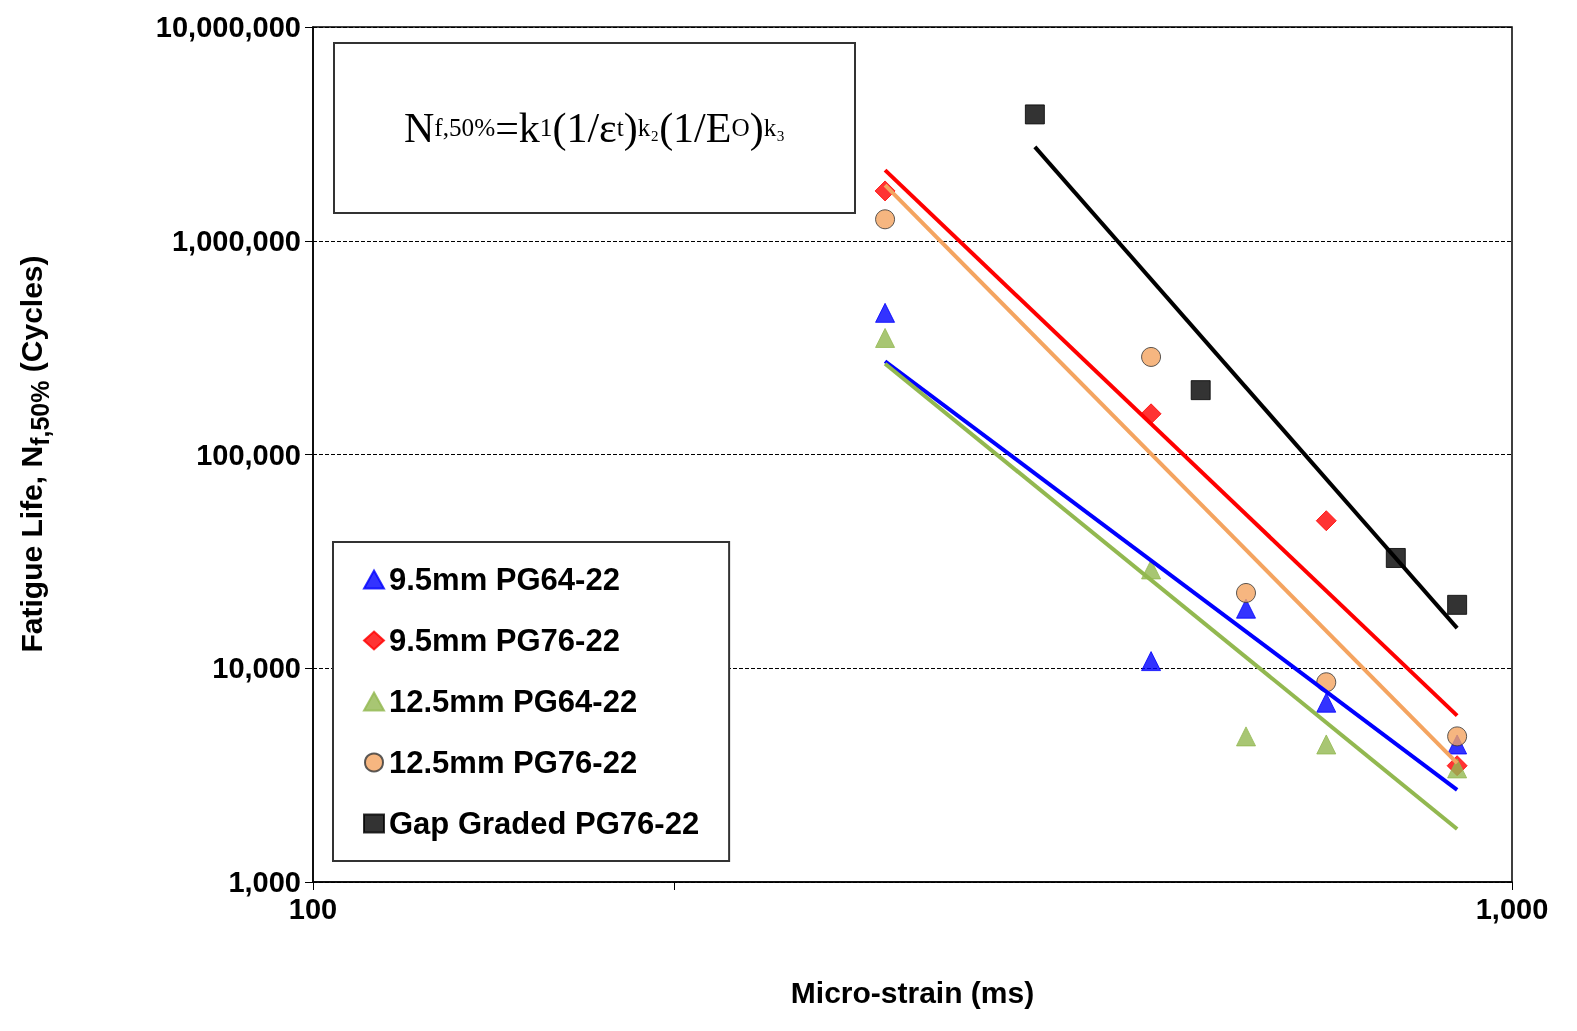  What do you see at coordinates (513, 701) in the screenshot?
I see `legend-label: 12.5mm PG64-22` at bounding box center [513, 701].